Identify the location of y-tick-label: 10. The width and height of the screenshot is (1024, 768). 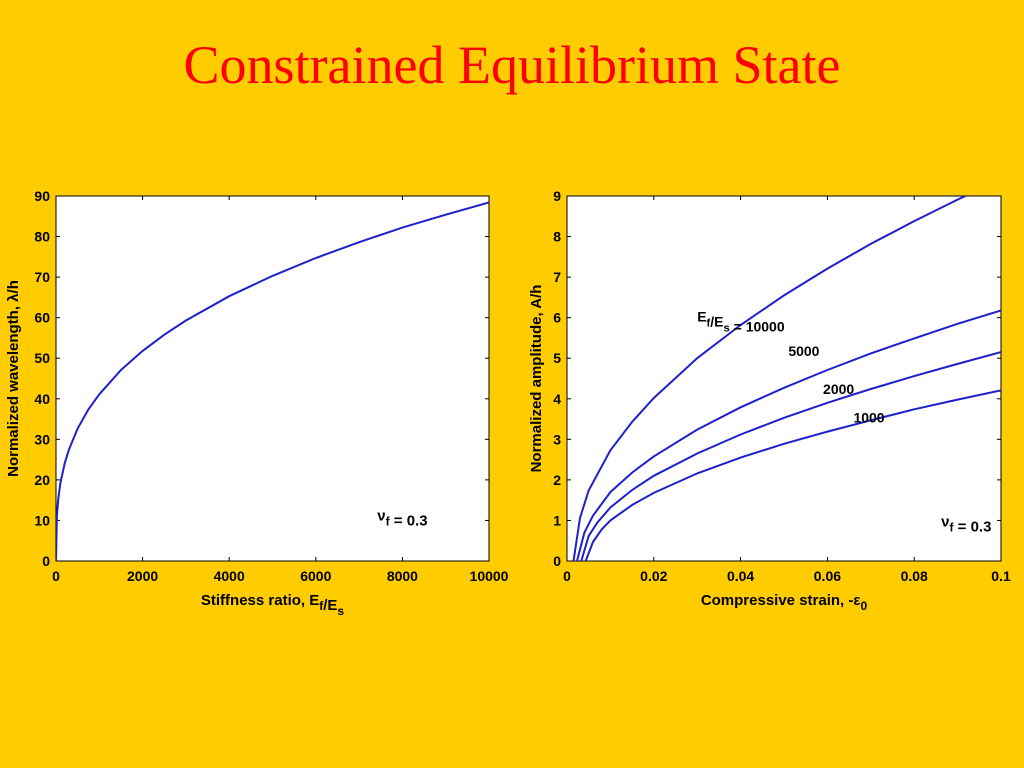
(42, 520).